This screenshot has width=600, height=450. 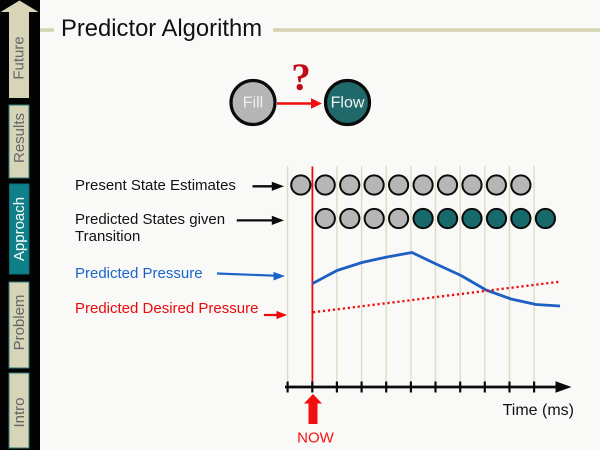 What do you see at coordinates (316, 438) in the screenshot?
I see `svg-text: NOW` at bounding box center [316, 438].